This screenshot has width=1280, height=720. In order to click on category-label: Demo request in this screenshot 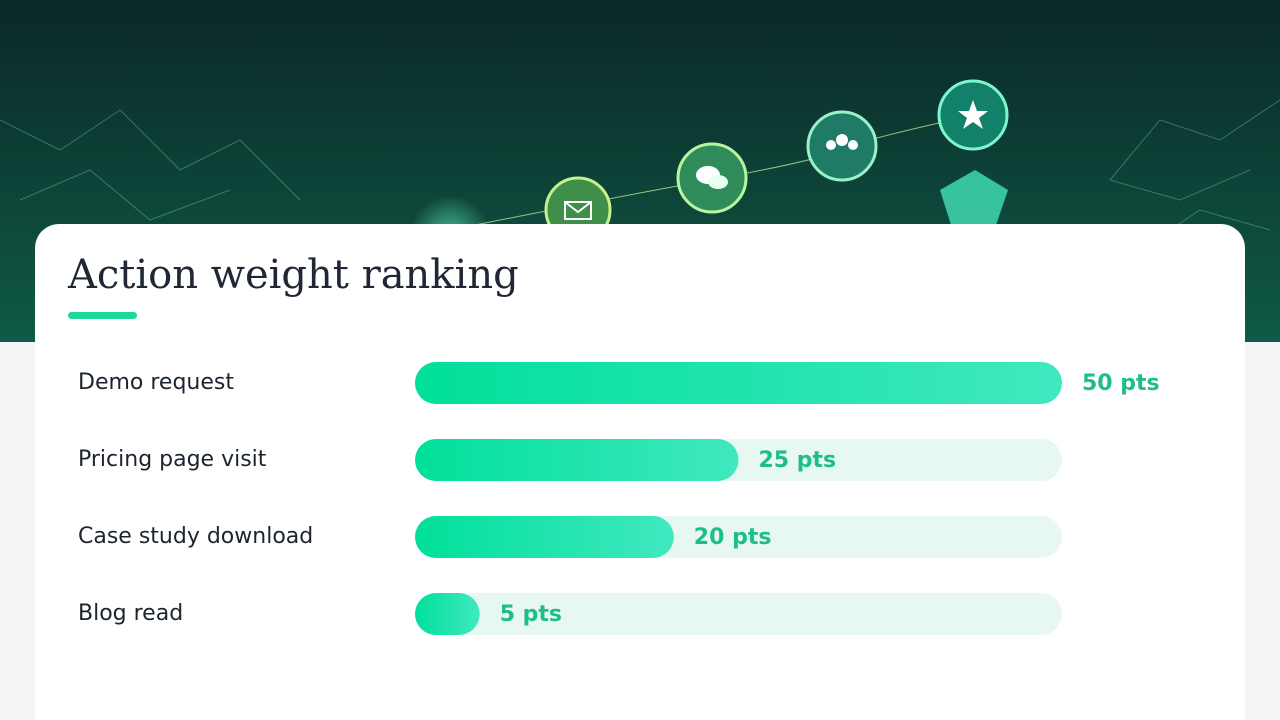, I will do `click(156, 382)`.